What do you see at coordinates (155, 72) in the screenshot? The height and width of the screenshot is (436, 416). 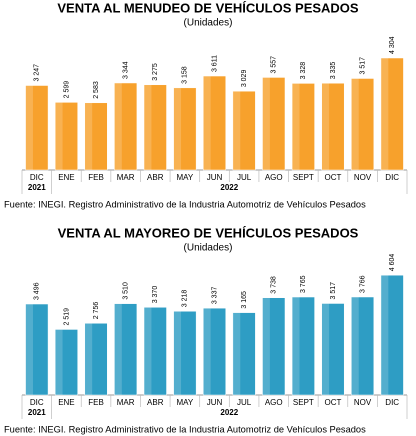 I see `value-label: 3 275` at bounding box center [155, 72].